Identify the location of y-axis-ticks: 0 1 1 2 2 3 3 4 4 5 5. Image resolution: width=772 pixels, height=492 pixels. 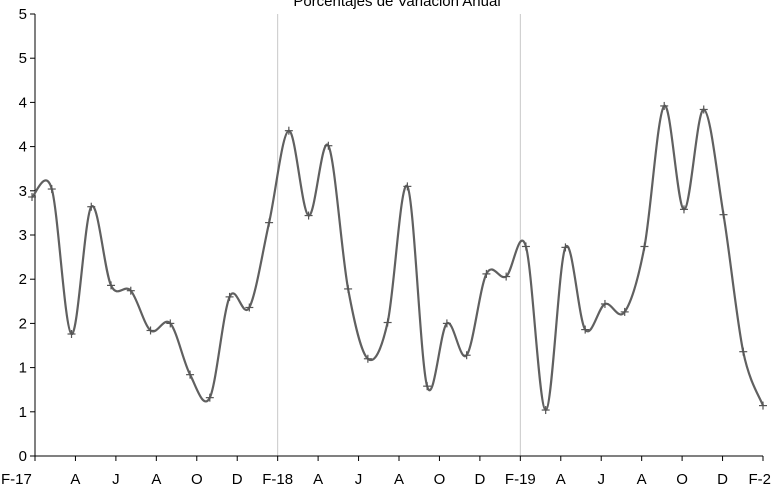
(27, 235).